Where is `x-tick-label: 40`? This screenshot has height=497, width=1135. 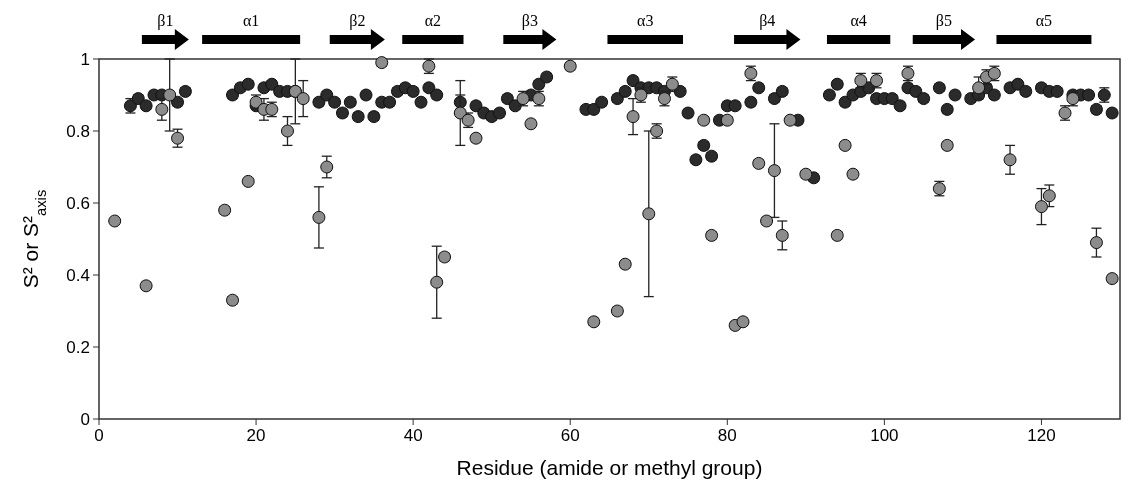 x-tick-label: 40 is located at coordinates (413, 435).